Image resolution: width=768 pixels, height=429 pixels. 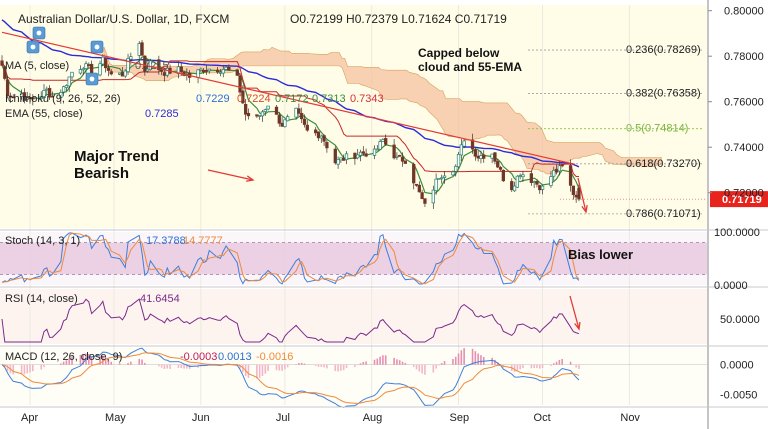 I want to click on price-tick-label: 0.72000, so click(x=744, y=194).